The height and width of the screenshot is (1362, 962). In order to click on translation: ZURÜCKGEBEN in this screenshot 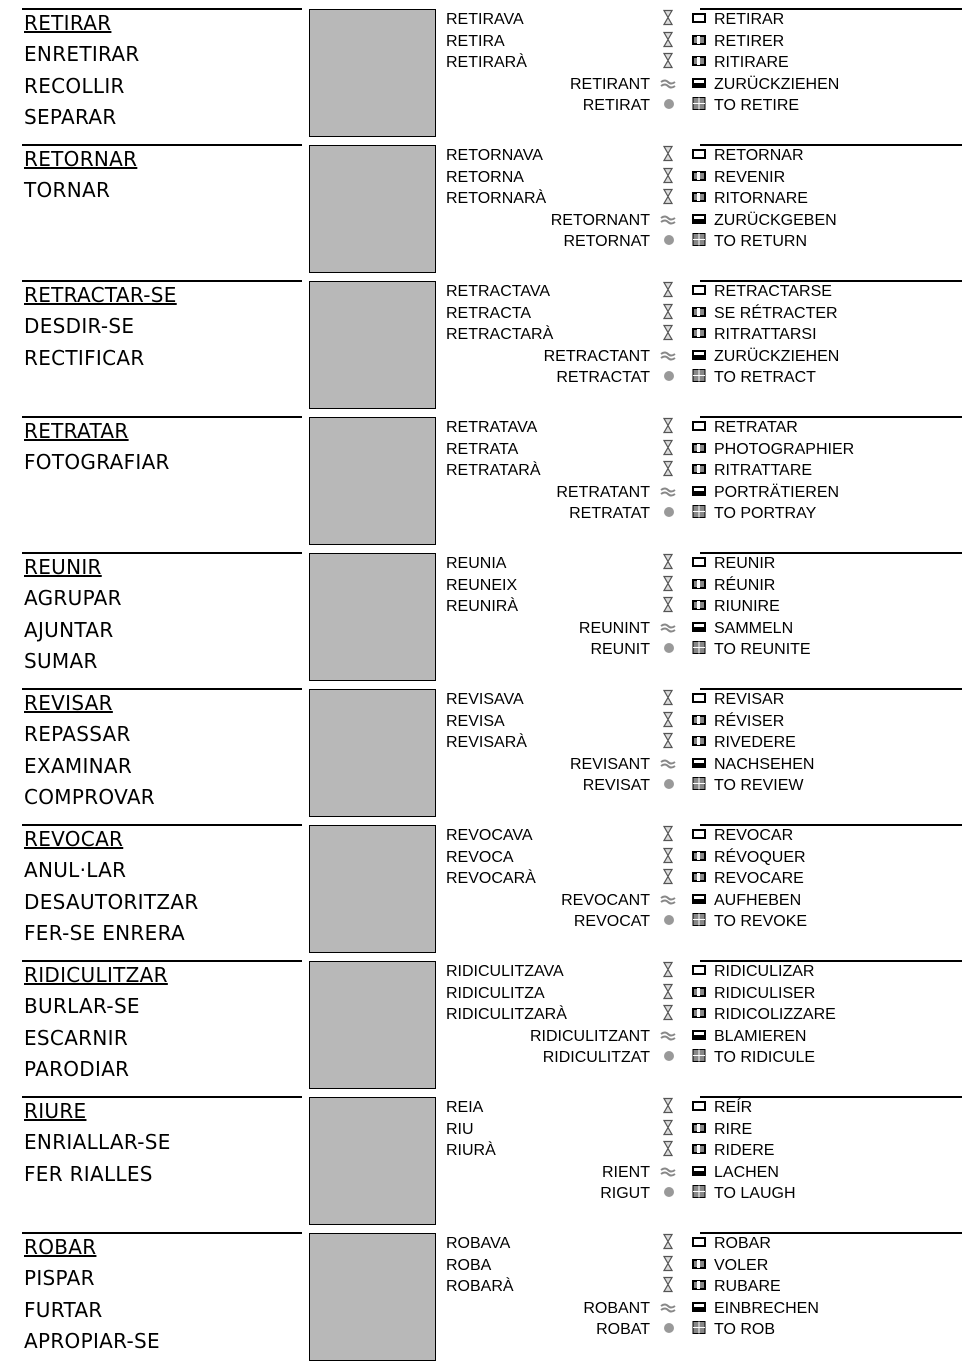, I will do `click(775, 220)`.